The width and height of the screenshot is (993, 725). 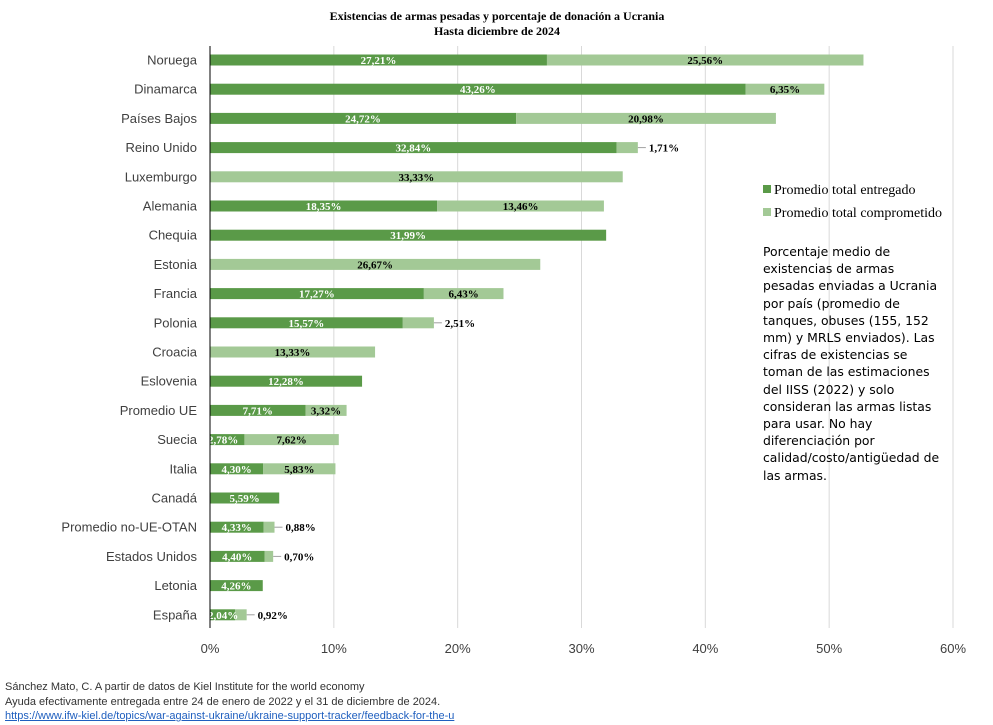 I want to click on bar-label-delivered: 15,57%, so click(x=307, y=324).